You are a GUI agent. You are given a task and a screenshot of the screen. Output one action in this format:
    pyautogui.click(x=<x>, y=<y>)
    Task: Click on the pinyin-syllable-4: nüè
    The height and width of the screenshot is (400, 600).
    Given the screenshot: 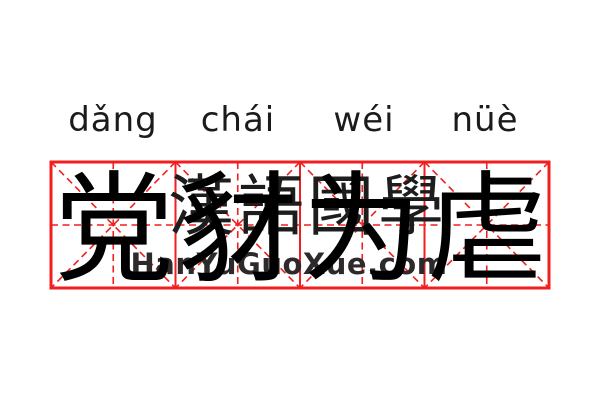 What is the action you would take?
    pyautogui.click(x=485, y=120)
    